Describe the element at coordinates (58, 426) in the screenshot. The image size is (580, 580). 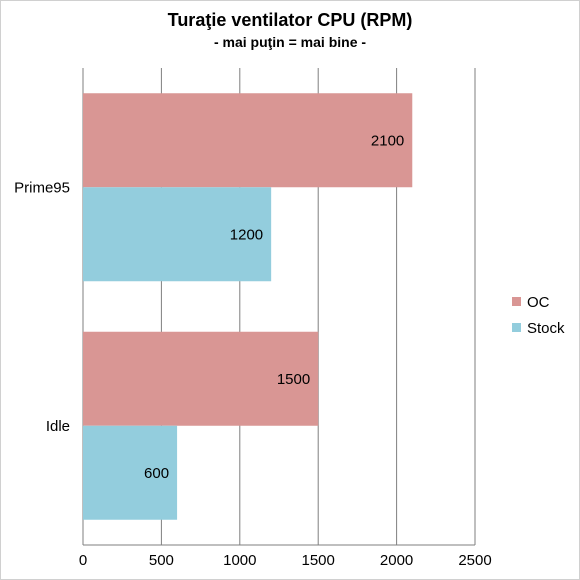
I see `category-label: Idle` at that location.